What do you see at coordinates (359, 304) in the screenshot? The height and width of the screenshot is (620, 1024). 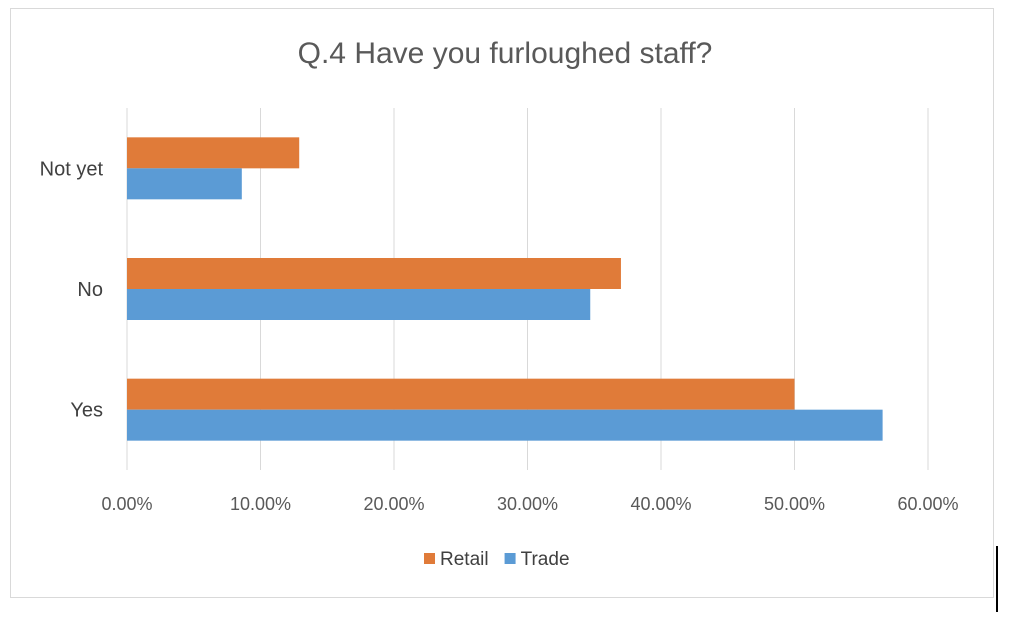 I see `bar-trade-no` at bounding box center [359, 304].